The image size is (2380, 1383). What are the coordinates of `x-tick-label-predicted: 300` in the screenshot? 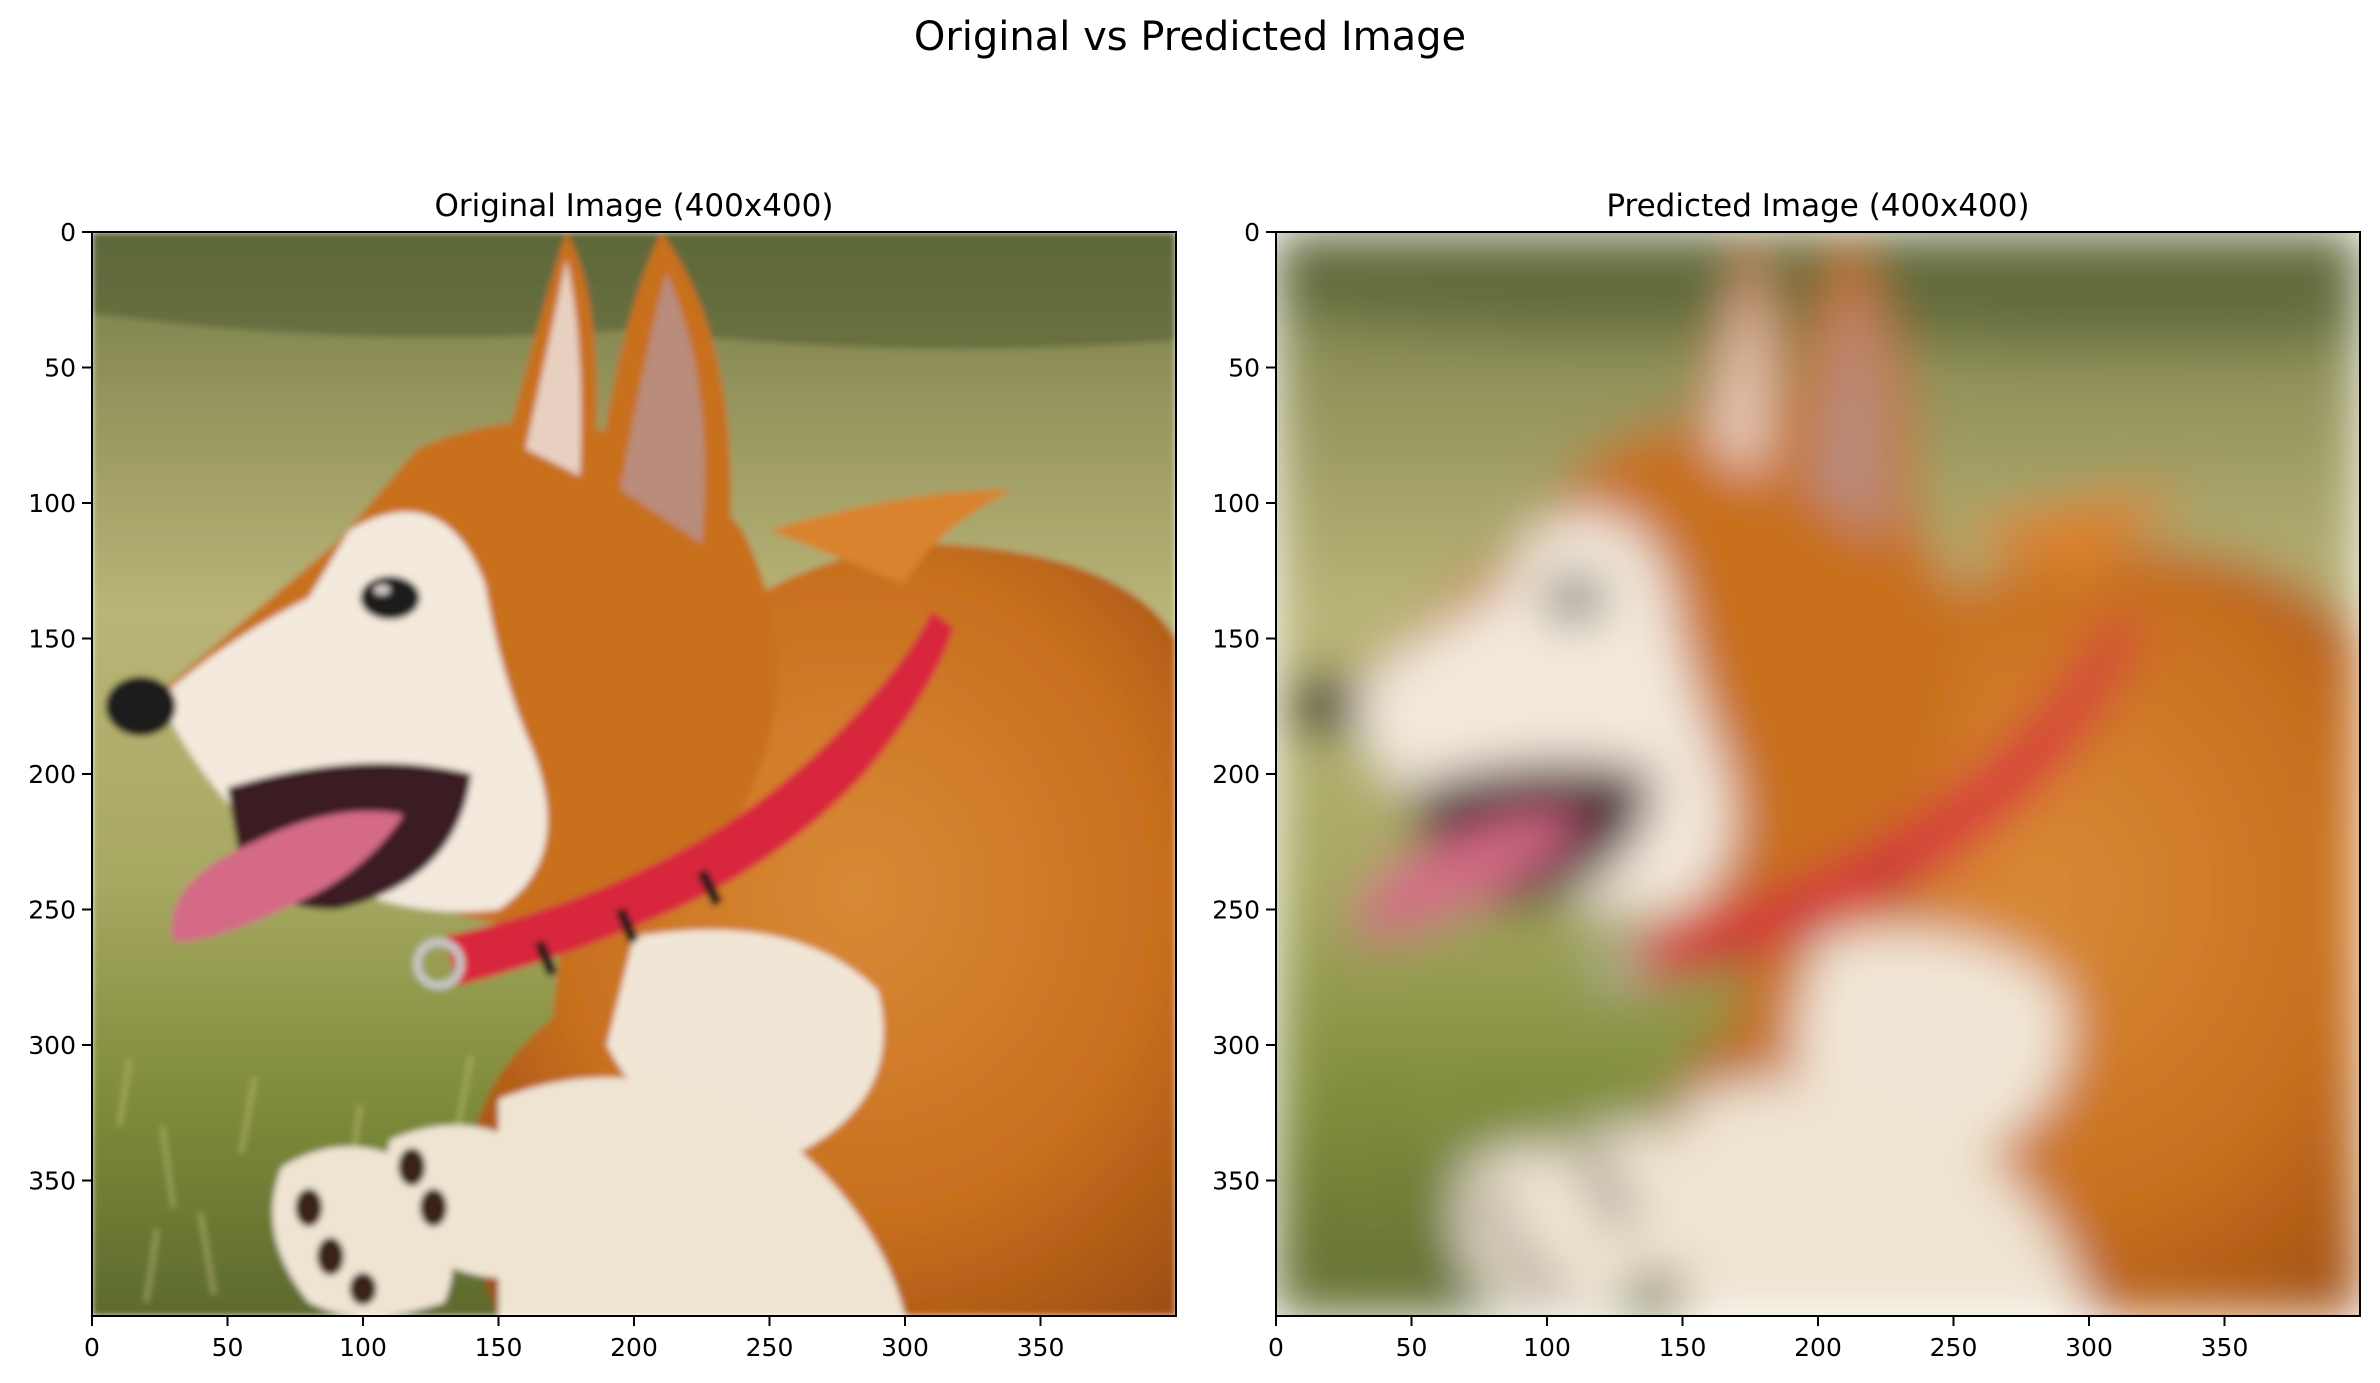 It's located at (2089, 1347).